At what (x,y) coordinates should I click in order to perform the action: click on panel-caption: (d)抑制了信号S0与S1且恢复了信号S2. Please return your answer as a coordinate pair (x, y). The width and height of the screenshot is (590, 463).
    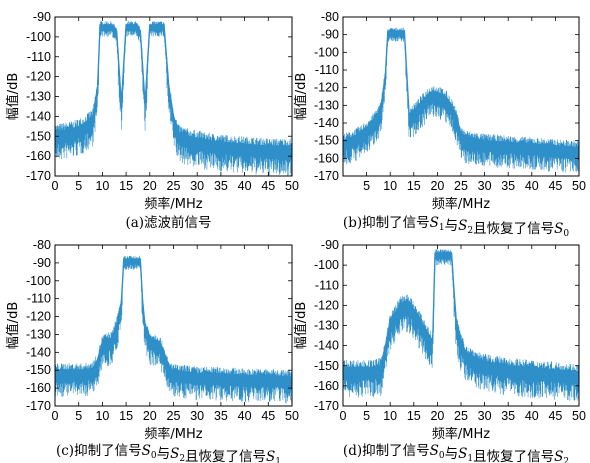
    Looking at the image, I should click on (456, 453).